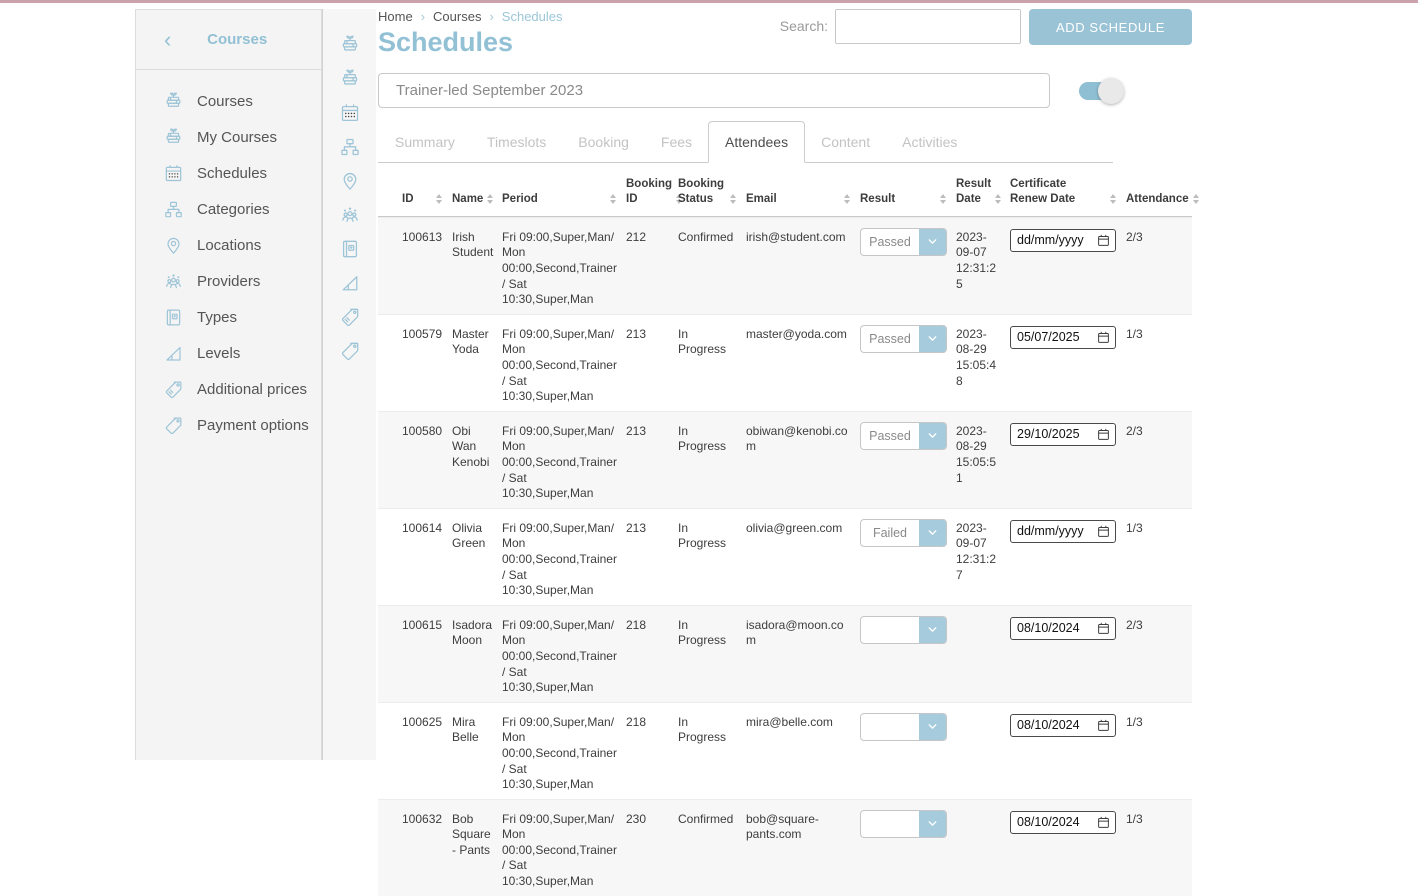 This screenshot has width=1418, height=896. What do you see at coordinates (908, 192) in the screenshot?
I see `column-header: Result` at bounding box center [908, 192].